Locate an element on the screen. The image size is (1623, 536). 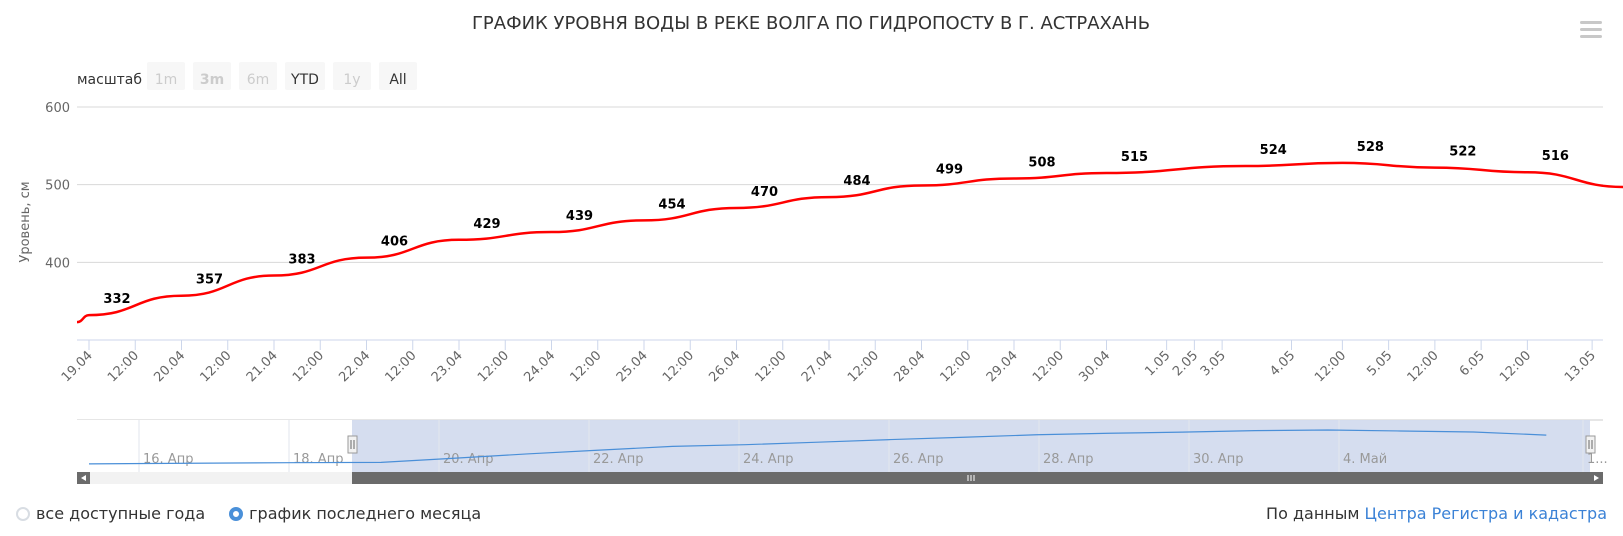
x-tick-label: 29.04 is located at coordinates (1002, 366).